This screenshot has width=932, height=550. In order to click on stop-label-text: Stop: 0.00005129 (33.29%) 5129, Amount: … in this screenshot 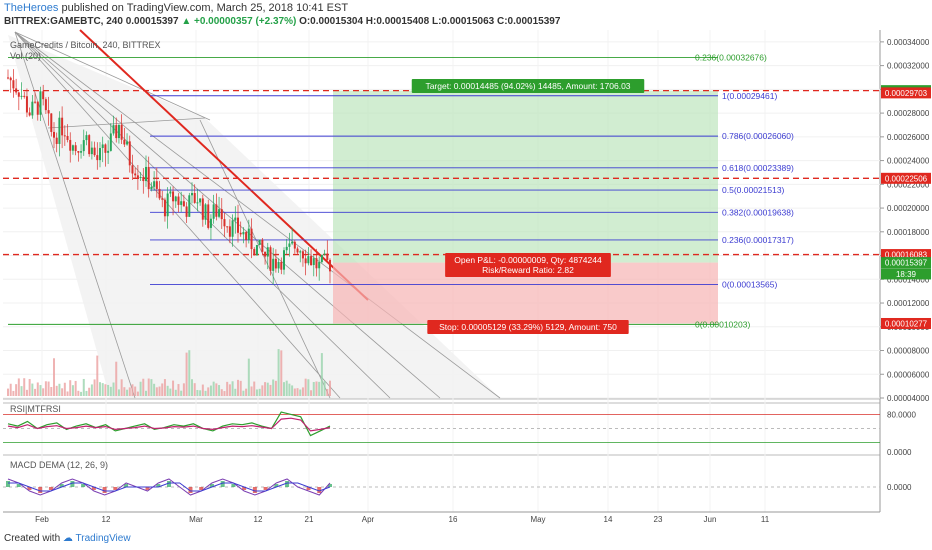, I will do `click(528, 327)`.